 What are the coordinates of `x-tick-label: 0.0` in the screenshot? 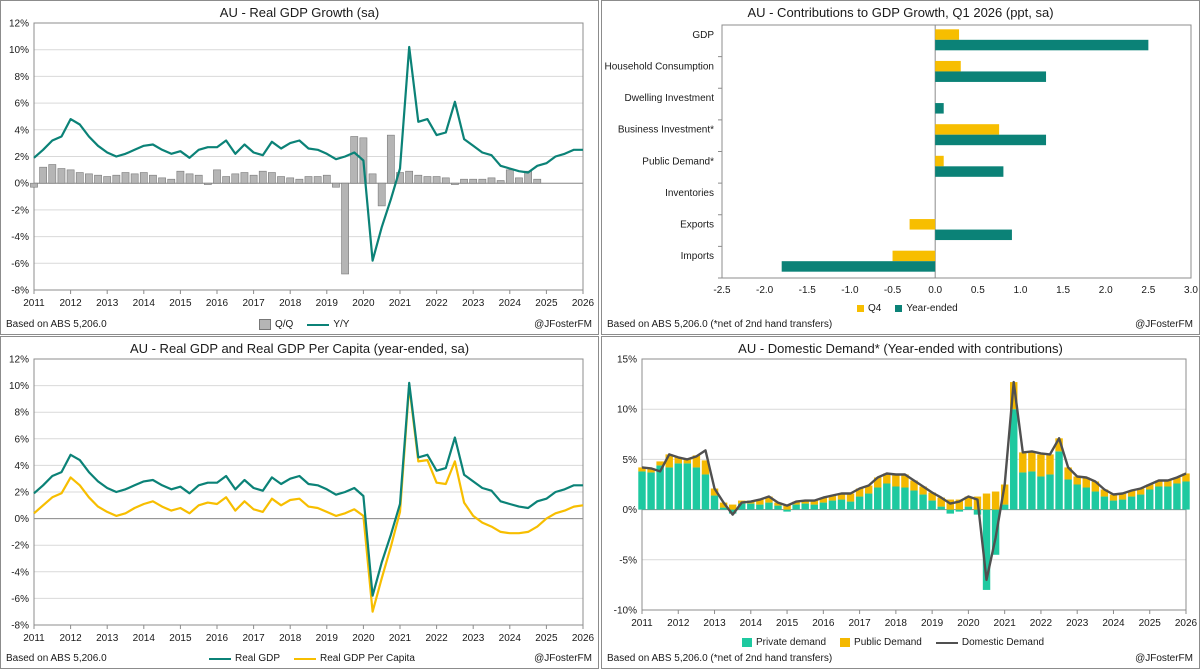 It's located at (935, 290).